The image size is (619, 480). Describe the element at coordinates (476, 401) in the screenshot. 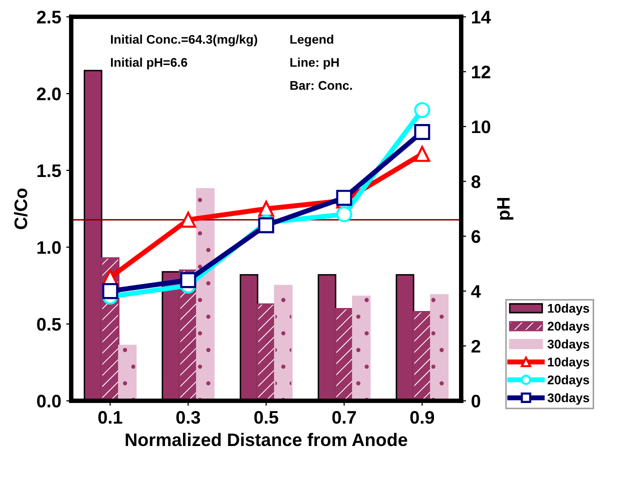

I see `y2-tick-label: 0` at that location.